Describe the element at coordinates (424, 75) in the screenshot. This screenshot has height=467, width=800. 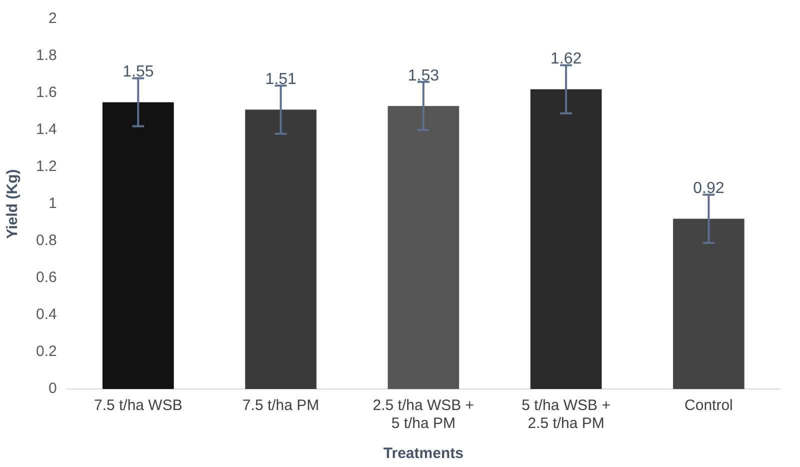
I see `data-label: 1.53` at that location.